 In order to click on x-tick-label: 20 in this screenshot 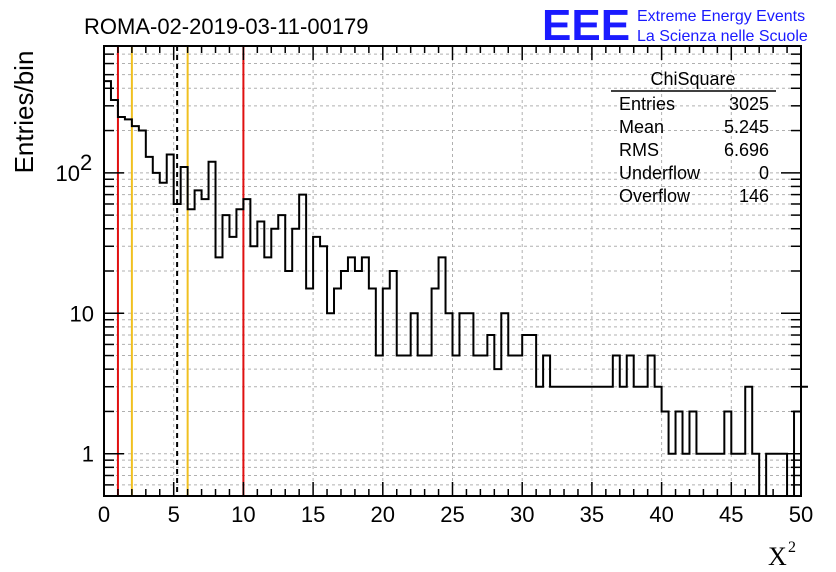, I will do `click(383, 514)`.